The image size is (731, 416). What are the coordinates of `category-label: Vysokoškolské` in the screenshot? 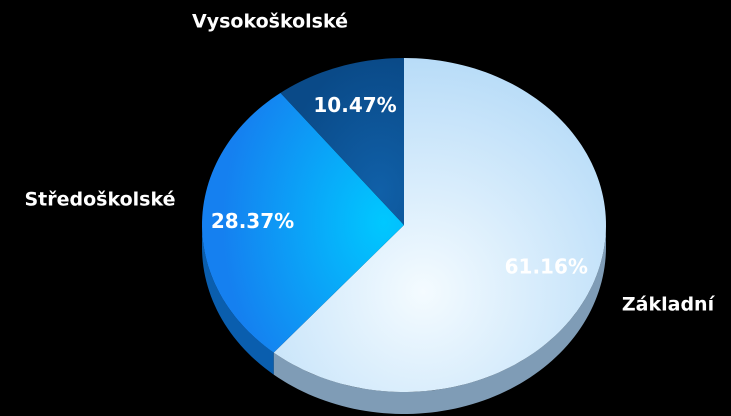 It's located at (270, 22).